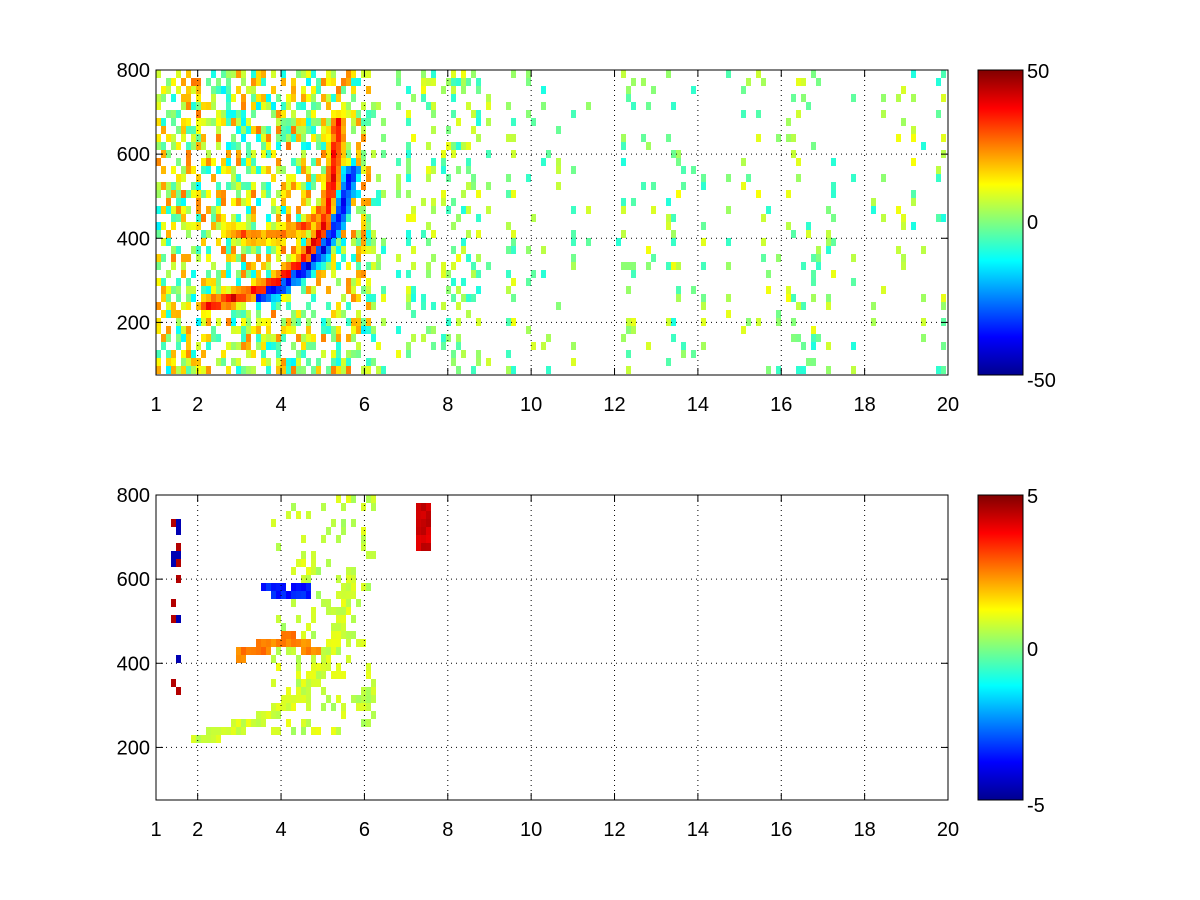  I want to click on top-colorbar-label-max: 50, so click(1038, 72).